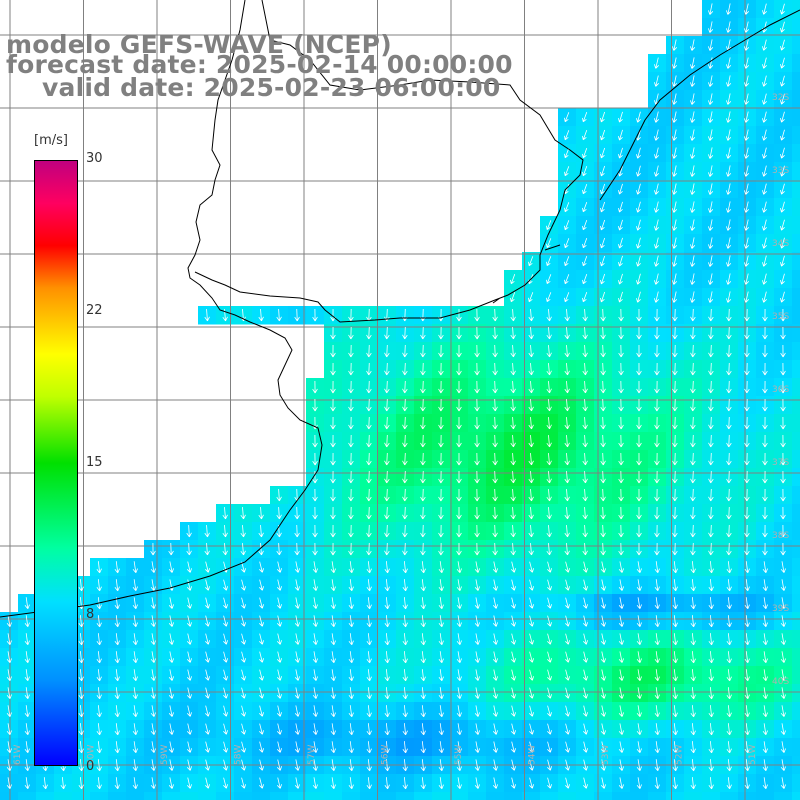 This screenshot has width=800, height=800. Describe the element at coordinates (90, 614) in the screenshot. I see `colorbar-tick-8: 8` at that location.